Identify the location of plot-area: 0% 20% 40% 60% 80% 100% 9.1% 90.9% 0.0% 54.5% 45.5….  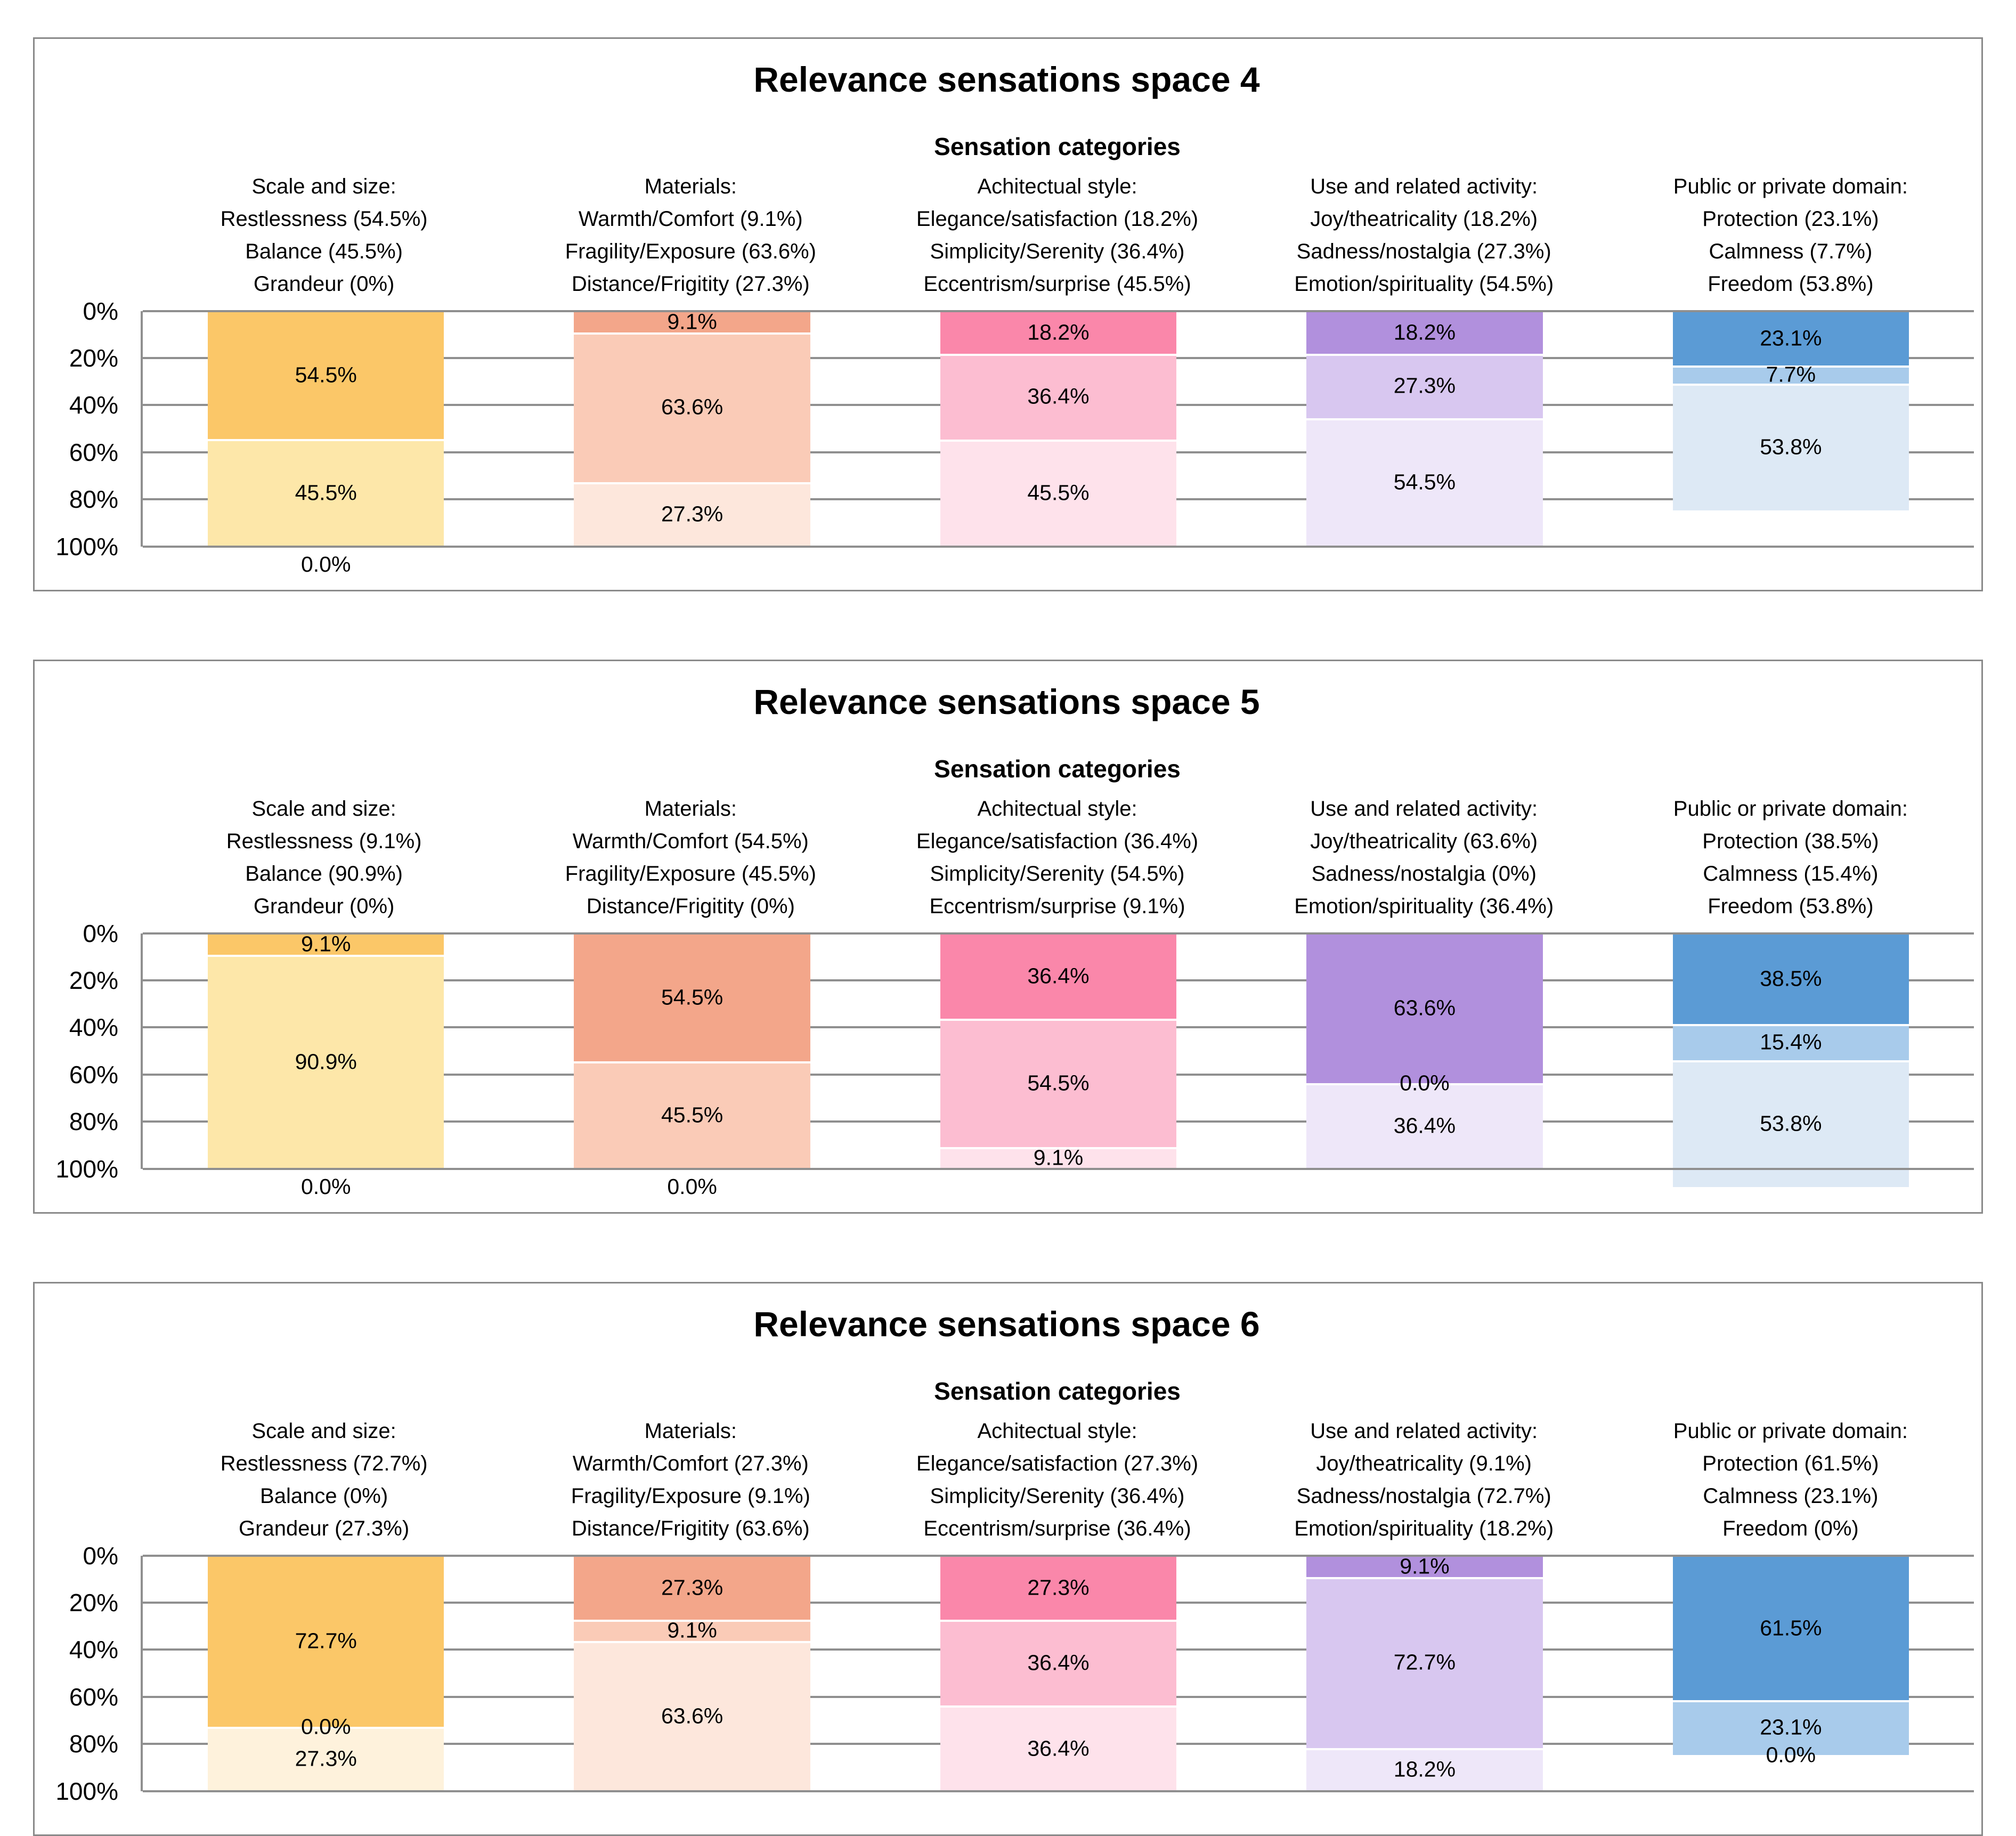
(1015, 1059).